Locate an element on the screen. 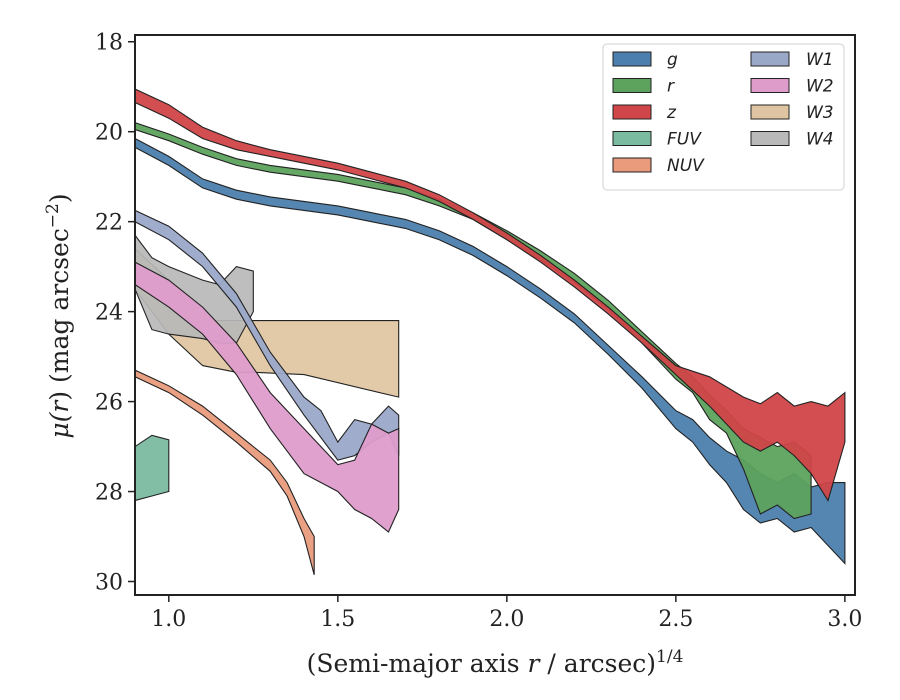 This screenshot has width=900, height=700. x-tick-label: 1.5 is located at coordinates (337, 619).